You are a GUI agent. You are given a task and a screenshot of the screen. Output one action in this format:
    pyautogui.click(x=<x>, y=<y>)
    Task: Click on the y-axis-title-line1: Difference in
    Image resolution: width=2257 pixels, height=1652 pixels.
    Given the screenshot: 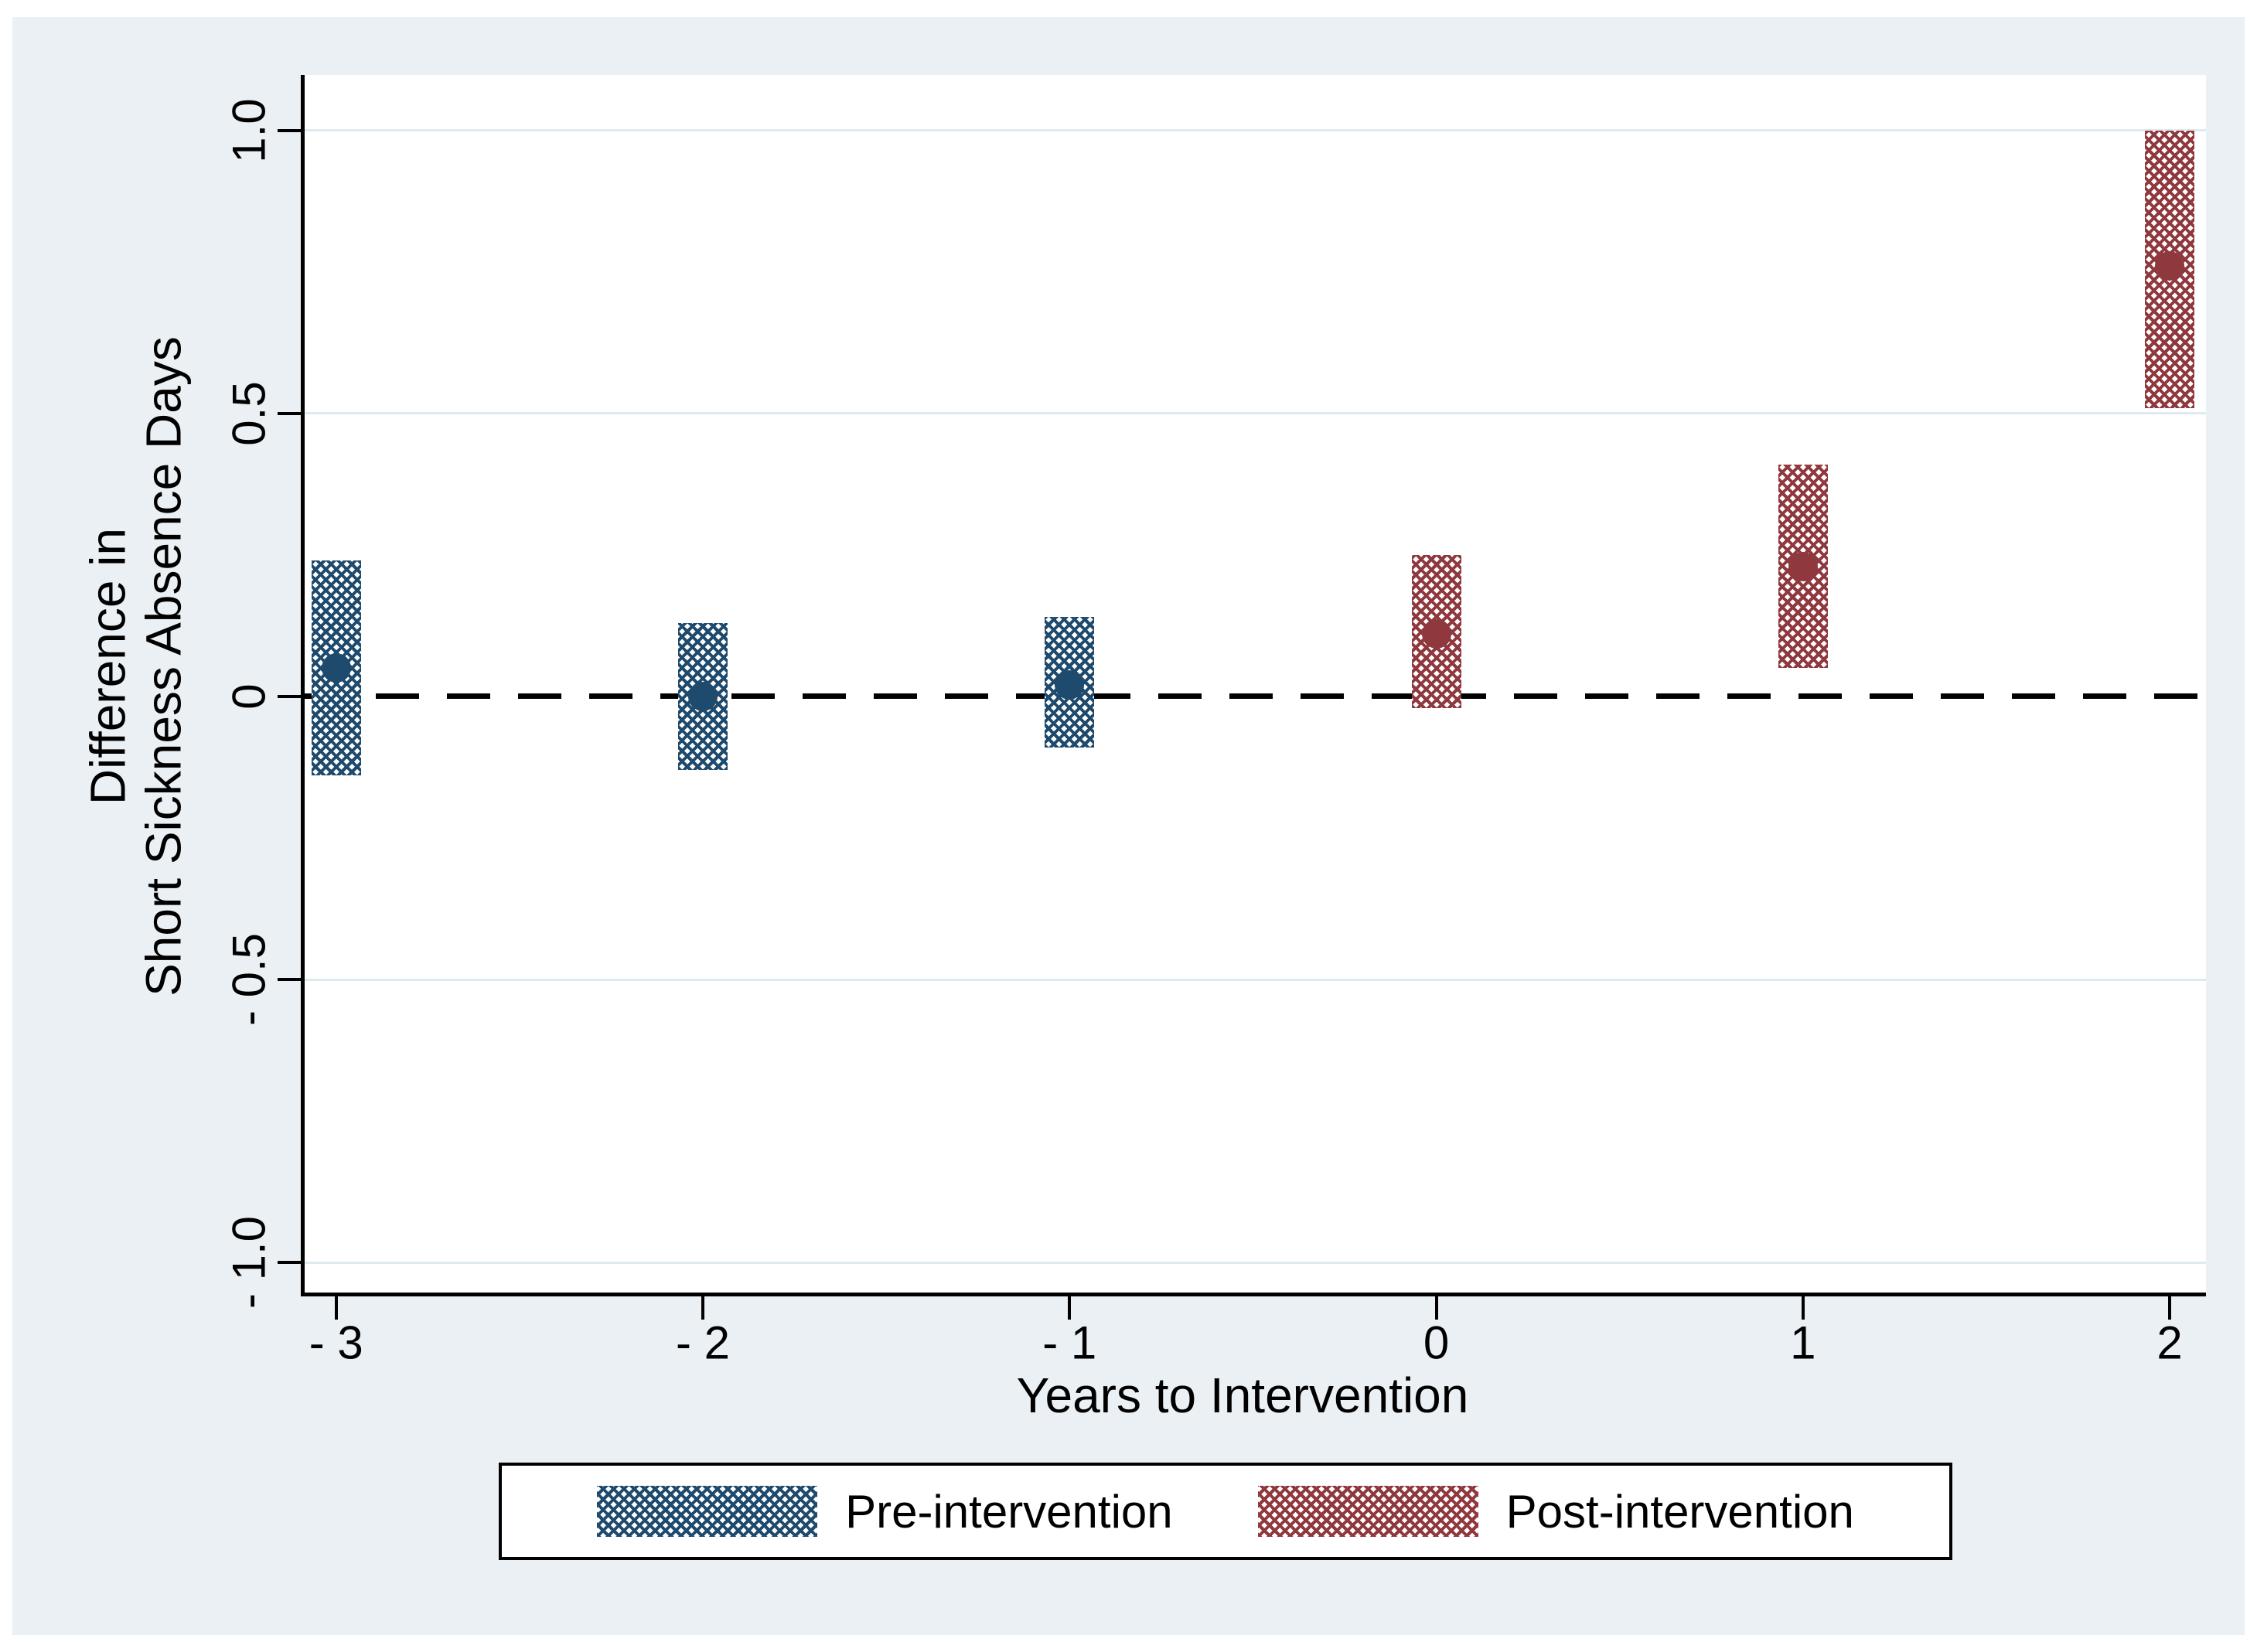 What is the action you would take?
    pyautogui.click(x=108, y=666)
    